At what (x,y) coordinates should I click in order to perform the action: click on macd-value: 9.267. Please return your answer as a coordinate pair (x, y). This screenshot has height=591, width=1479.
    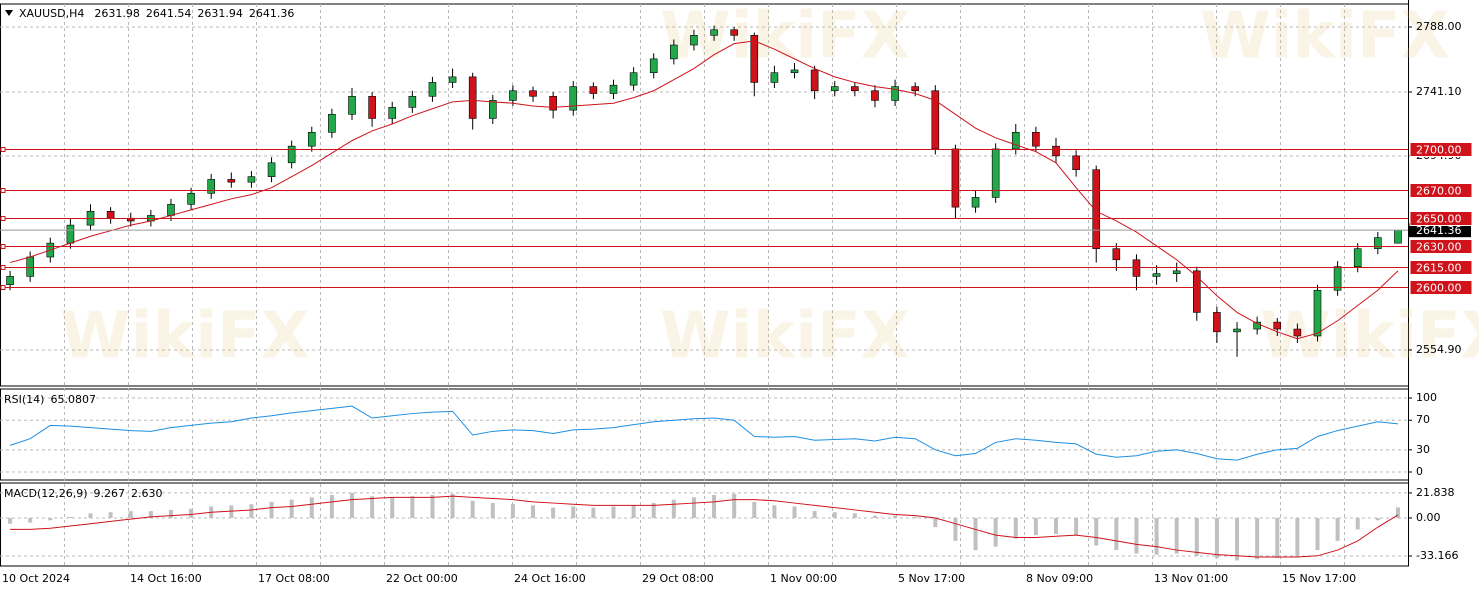
    Looking at the image, I should click on (110, 493).